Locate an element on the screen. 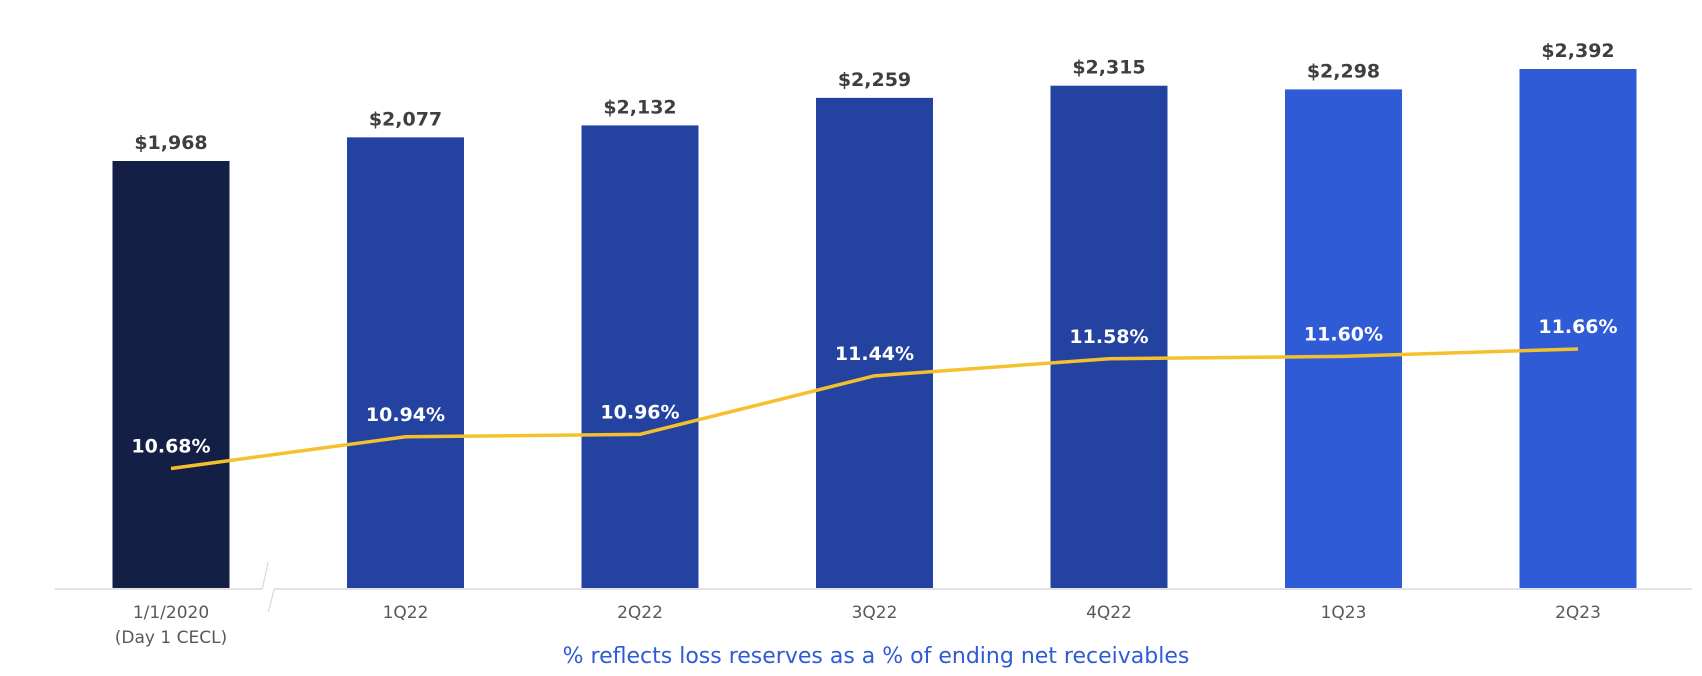  bar-1Q22 is located at coordinates (405, 363).